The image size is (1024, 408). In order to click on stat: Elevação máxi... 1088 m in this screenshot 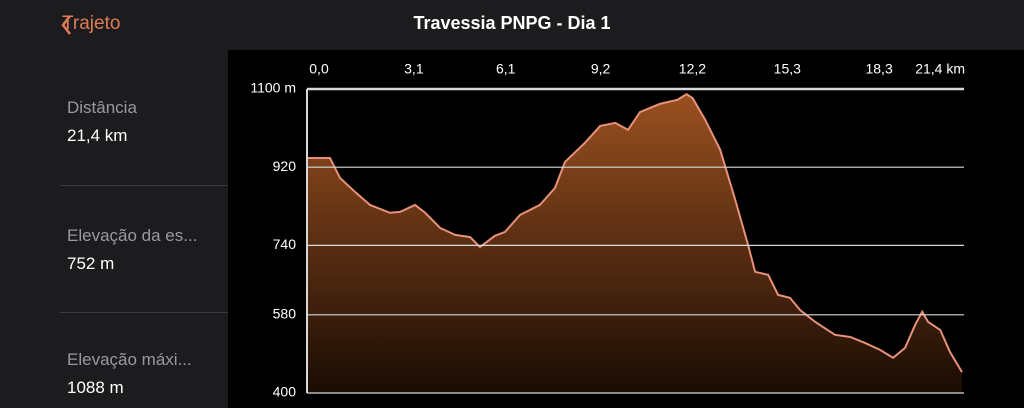, I will do `click(129, 374)`.